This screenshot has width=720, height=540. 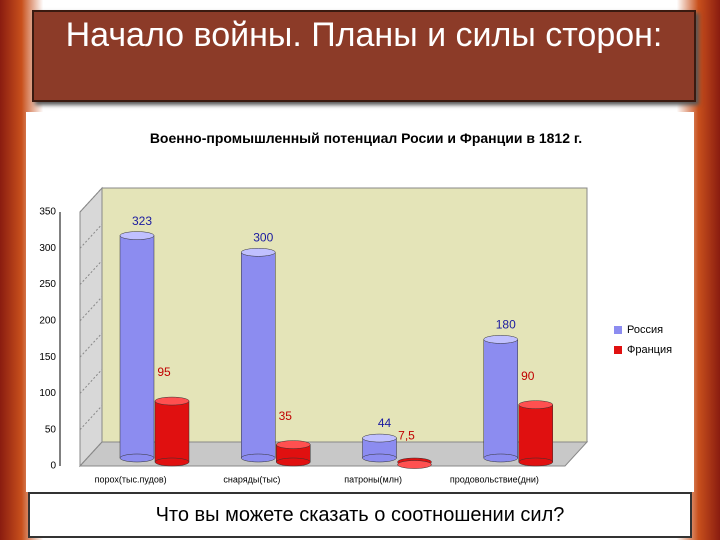 I want to click on legend-label: Франция, so click(x=649, y=350).